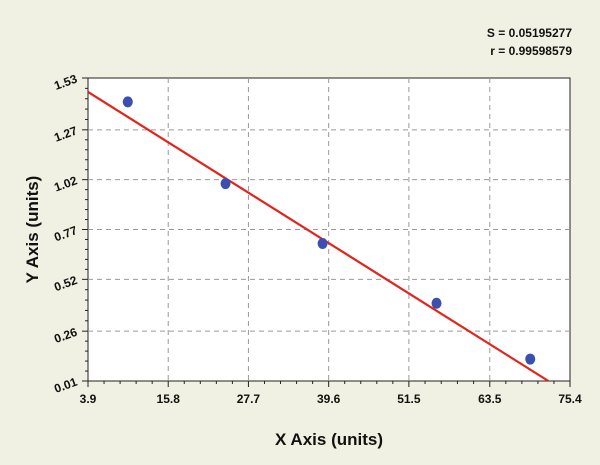 The height and width of the screenshot is (465, 600). I want to click on x-axis-label: X Axis (units), so click(329, 439).